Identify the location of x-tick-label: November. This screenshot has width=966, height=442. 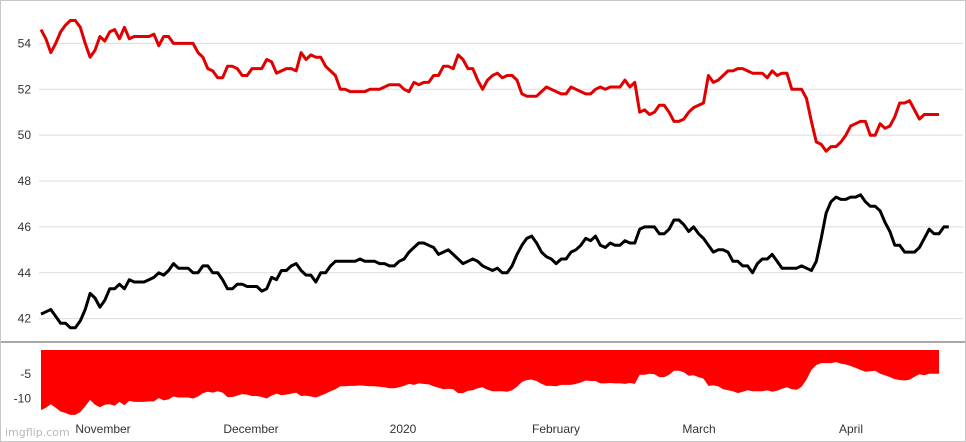
(102, 429).